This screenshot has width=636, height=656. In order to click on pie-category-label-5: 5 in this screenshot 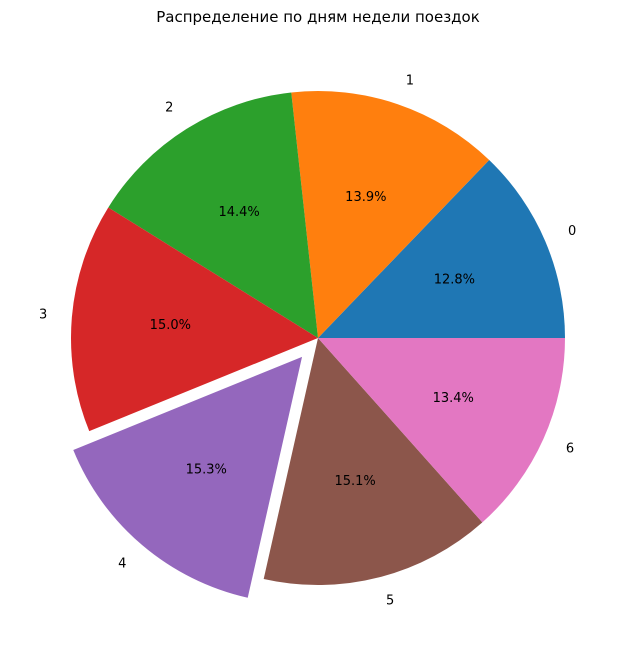, I will do `click(390, 601)`.